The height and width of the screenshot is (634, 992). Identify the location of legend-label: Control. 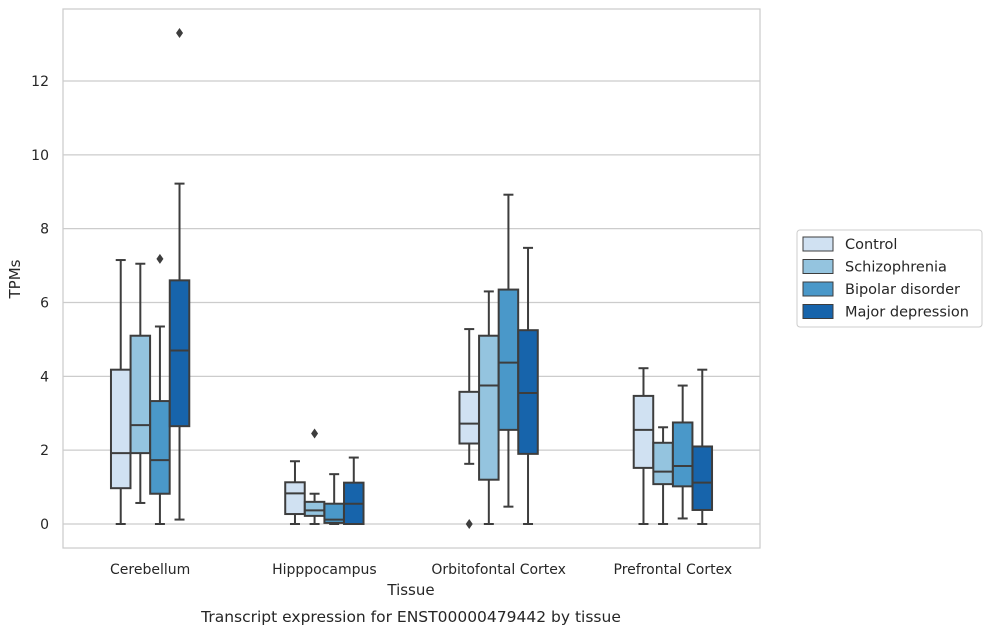
(871, 245).